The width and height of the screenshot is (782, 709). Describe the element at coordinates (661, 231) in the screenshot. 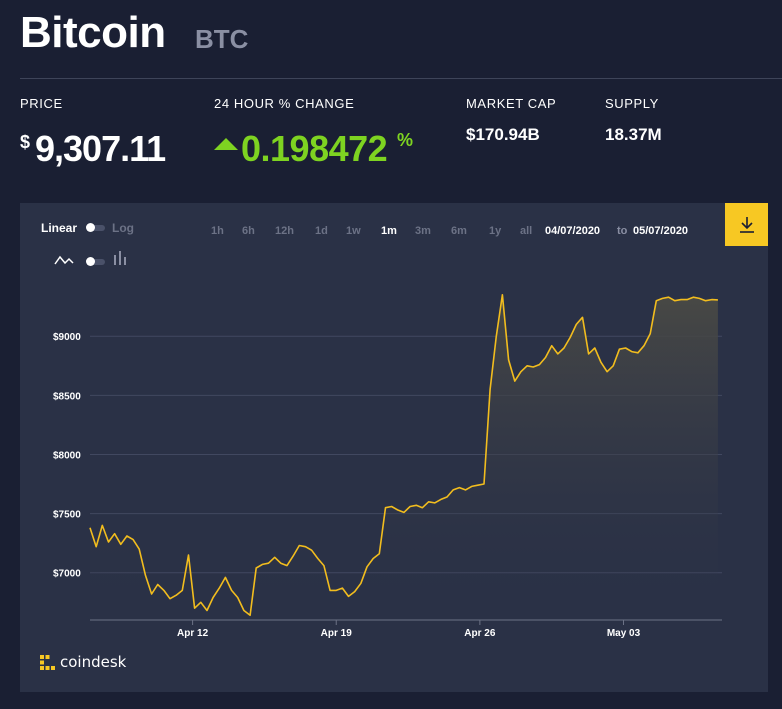

I see `date-to: 05/07/2020` at that location.